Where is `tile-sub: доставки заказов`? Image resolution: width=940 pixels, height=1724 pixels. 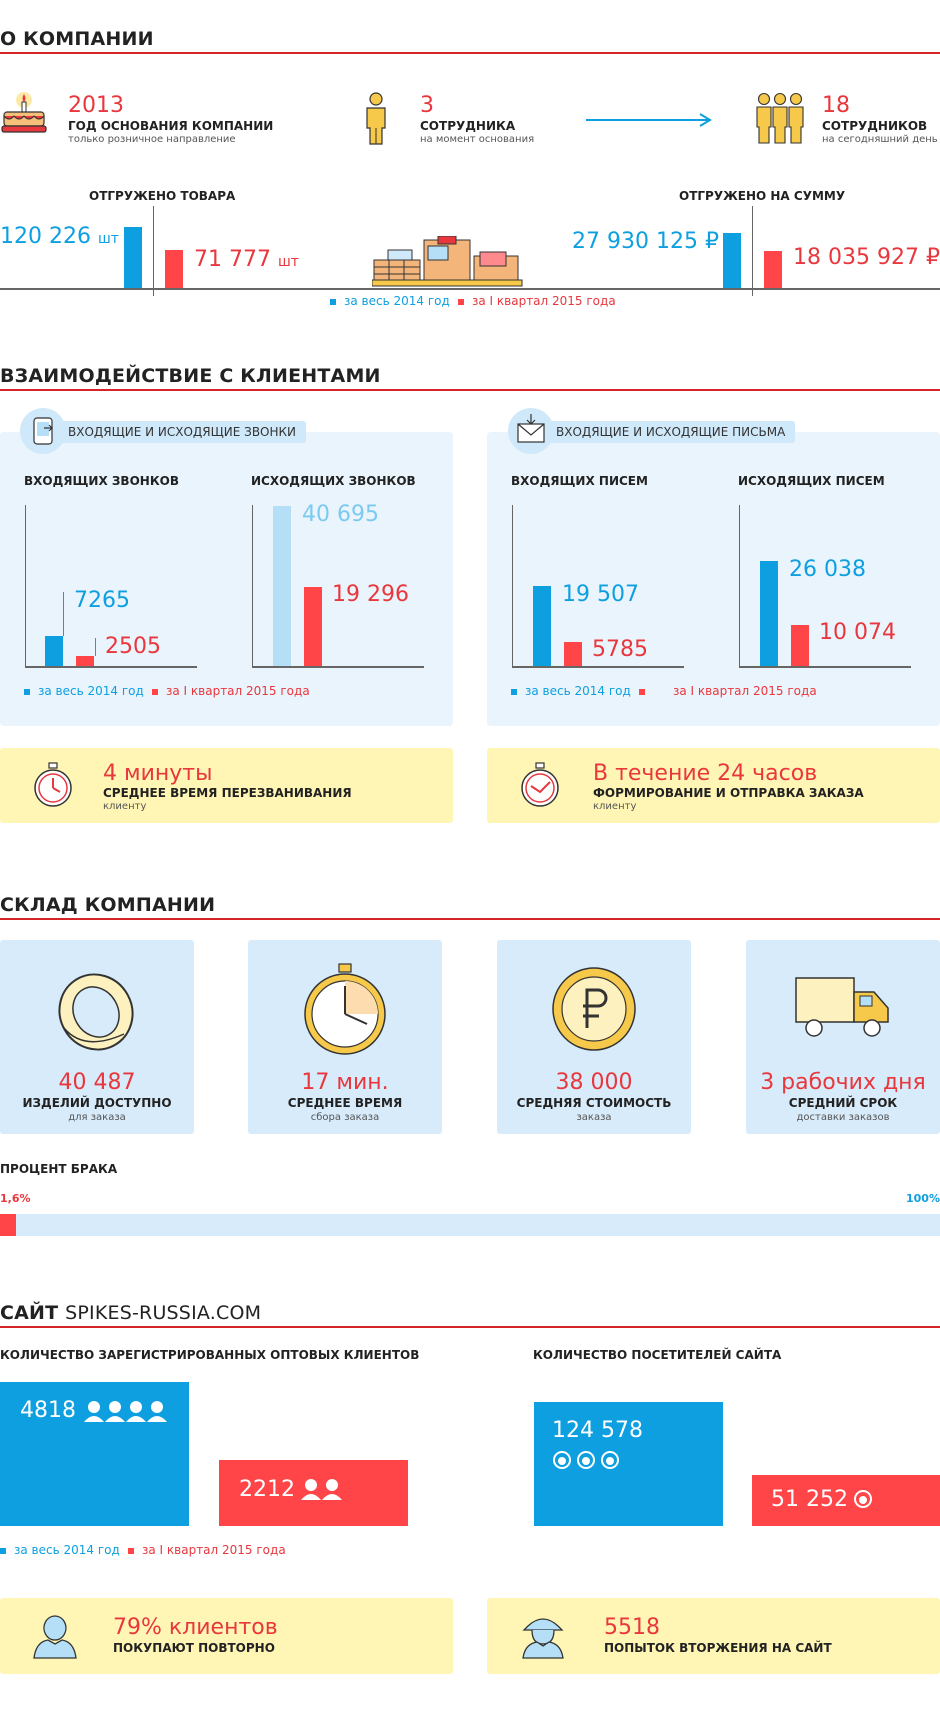
tile-sub: доставки заказов is located at coordinates (843, 1117).